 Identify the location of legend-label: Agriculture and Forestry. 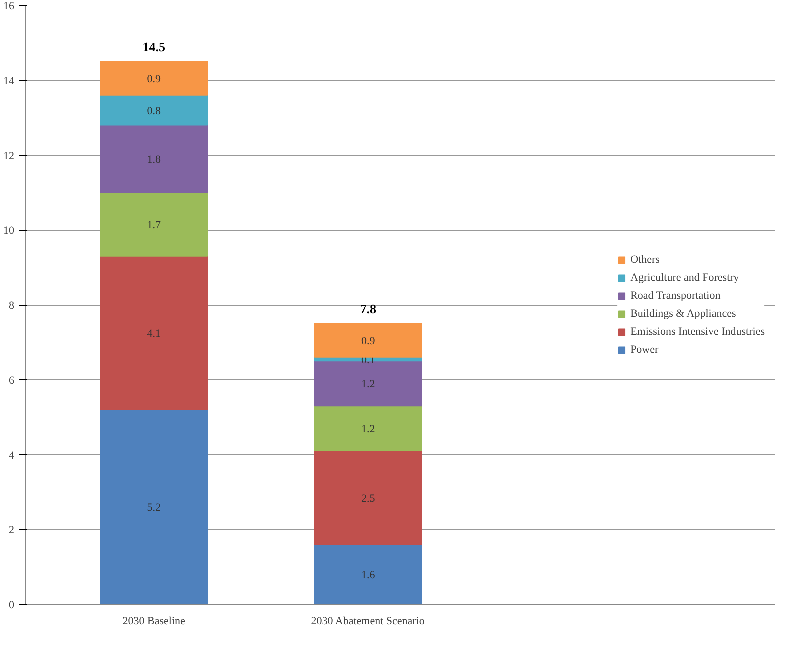
(685, 278).